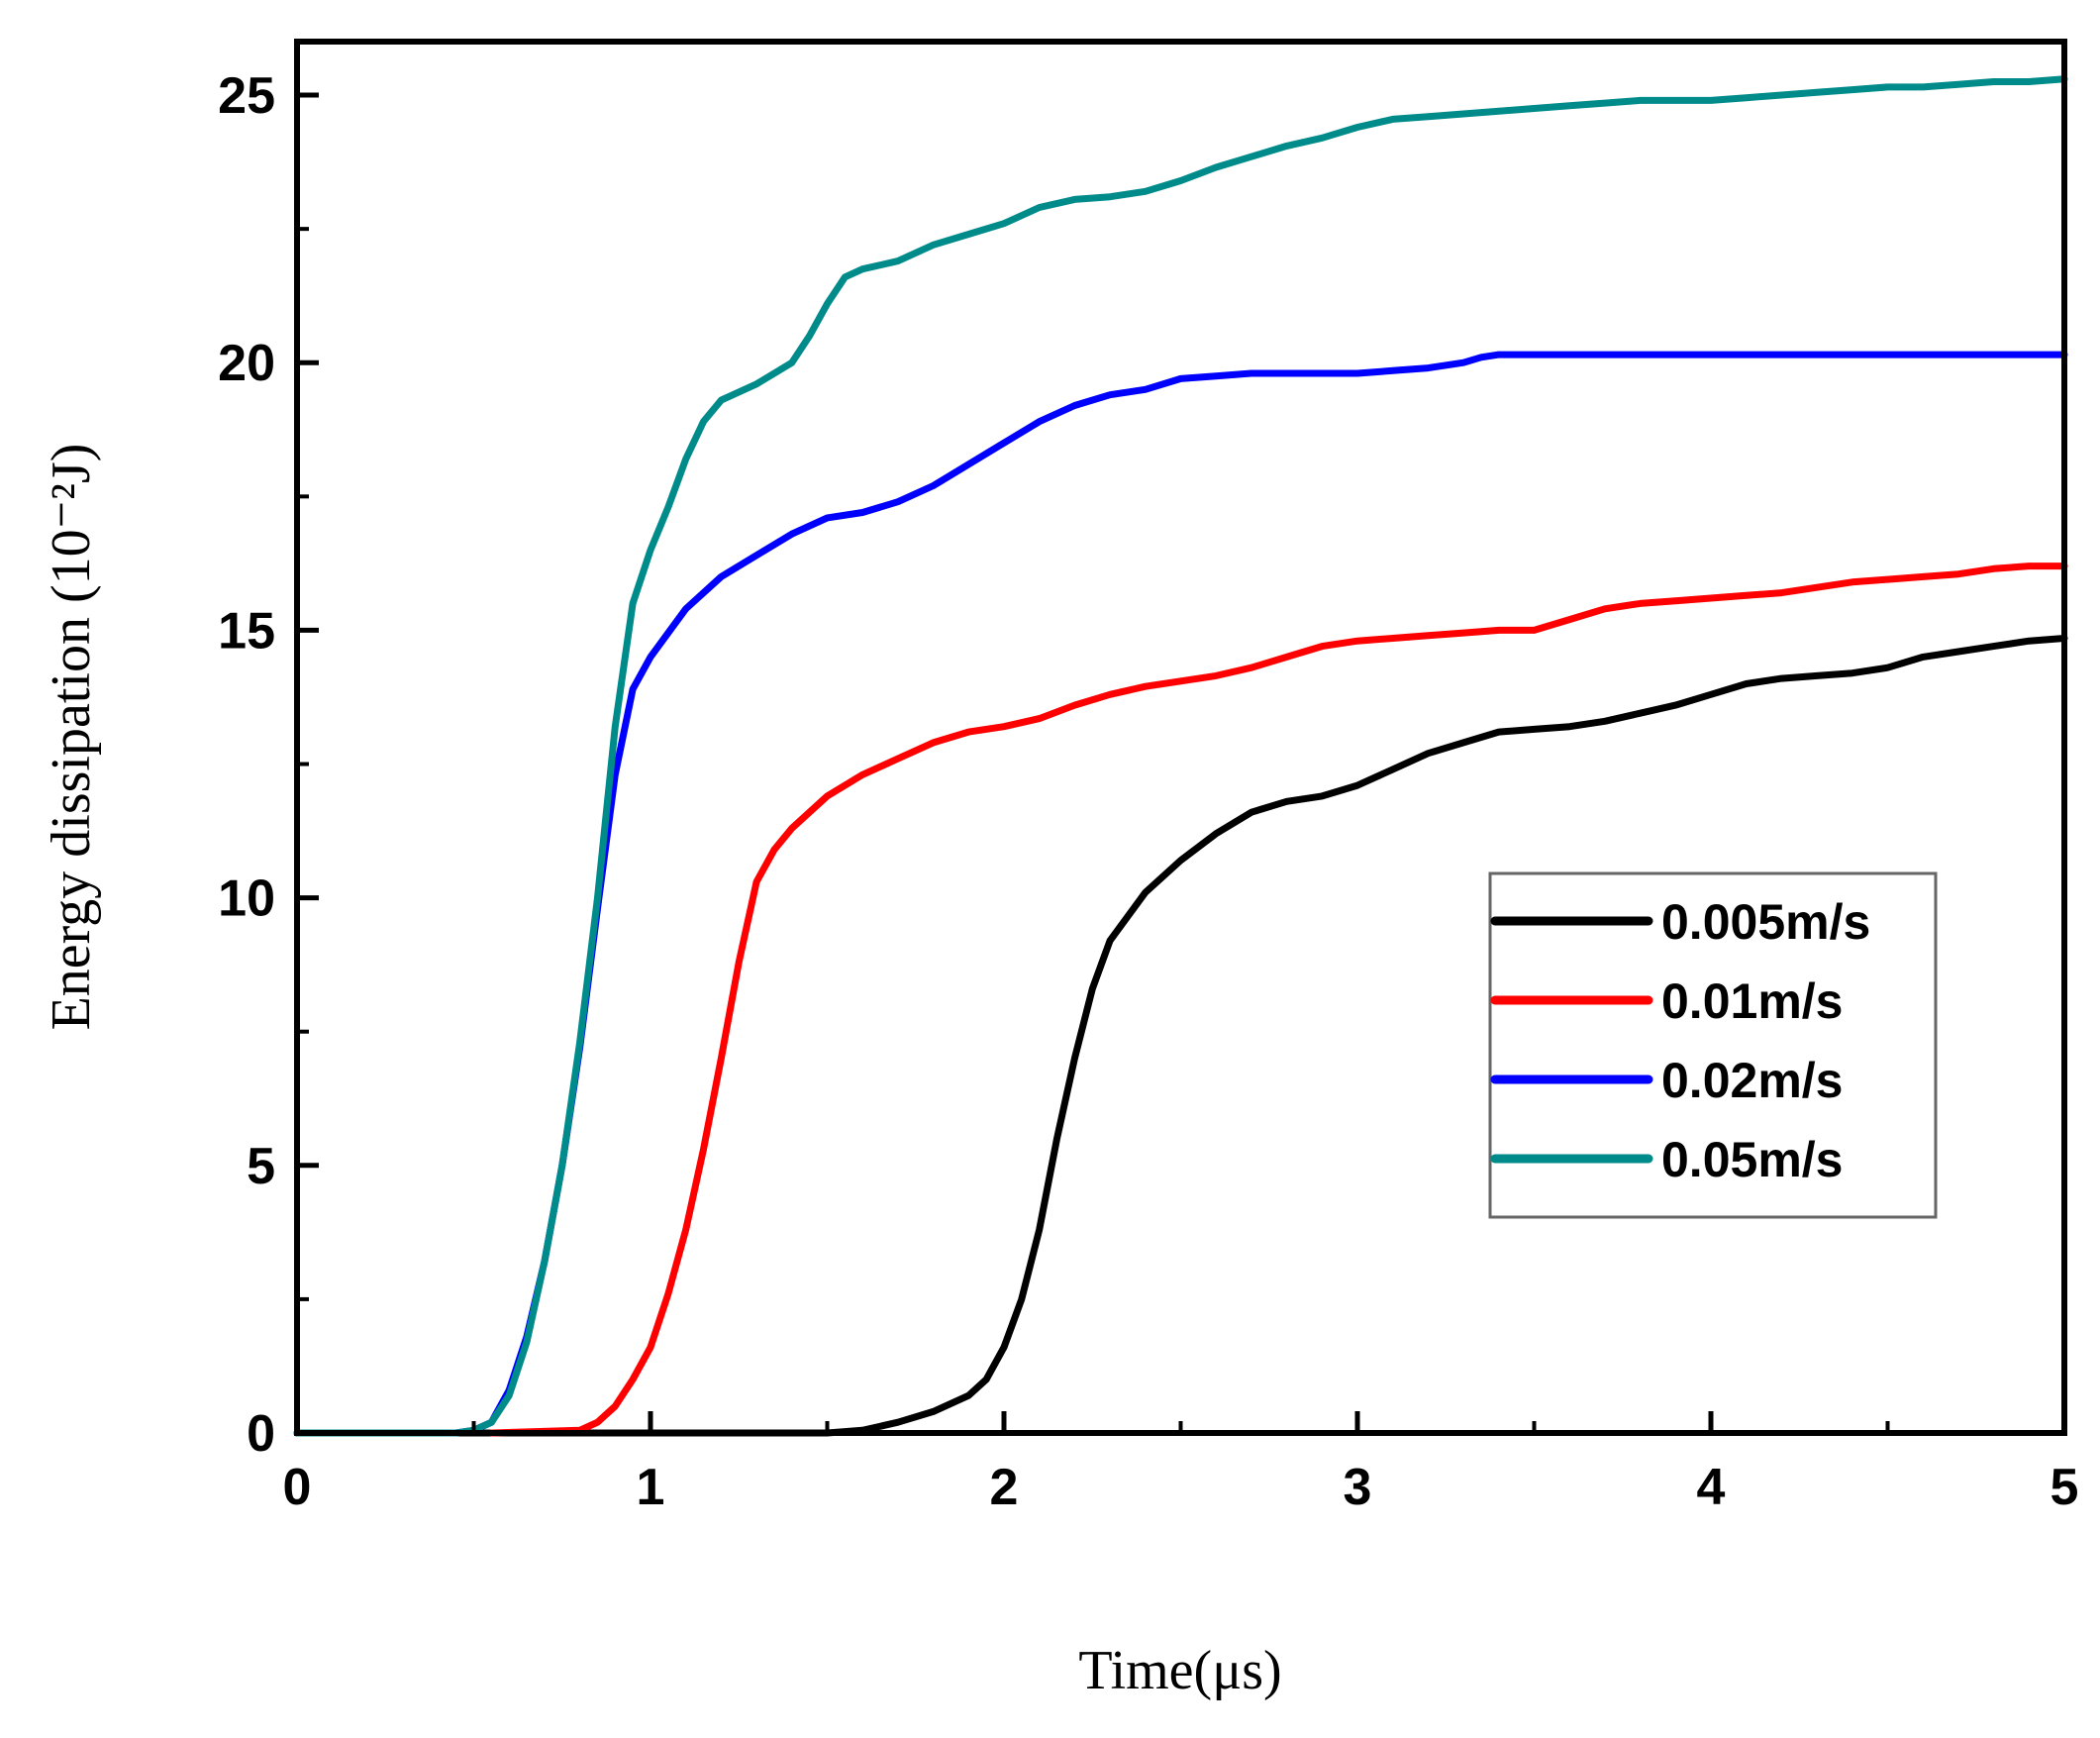 The image size is (2100, 1738). Describe the element at coordinates (1358, 1488) in the screenshot. I see `x-tick-label: 3` at that location.